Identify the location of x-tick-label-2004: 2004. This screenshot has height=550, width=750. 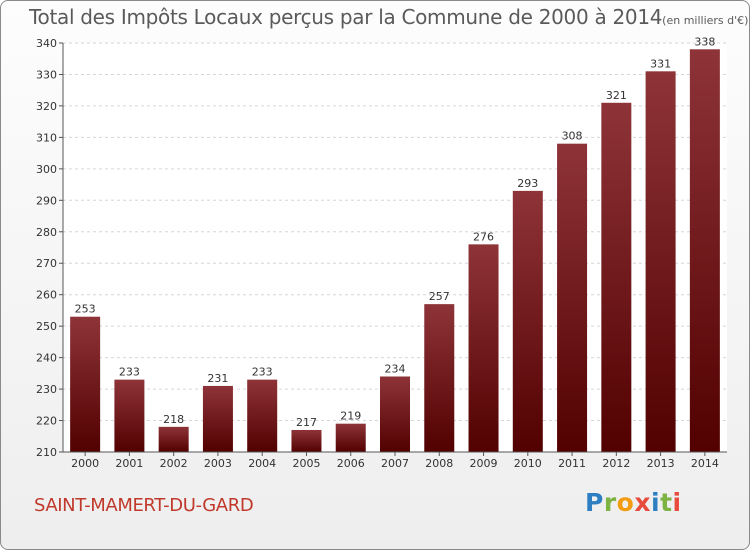
(262, 463).